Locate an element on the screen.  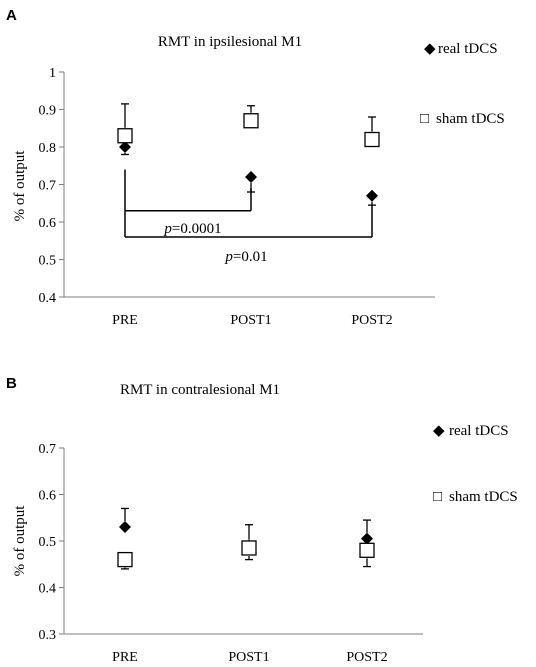
panel-b-y-tick-label: 0.3 is located at coordinates (48, 635).